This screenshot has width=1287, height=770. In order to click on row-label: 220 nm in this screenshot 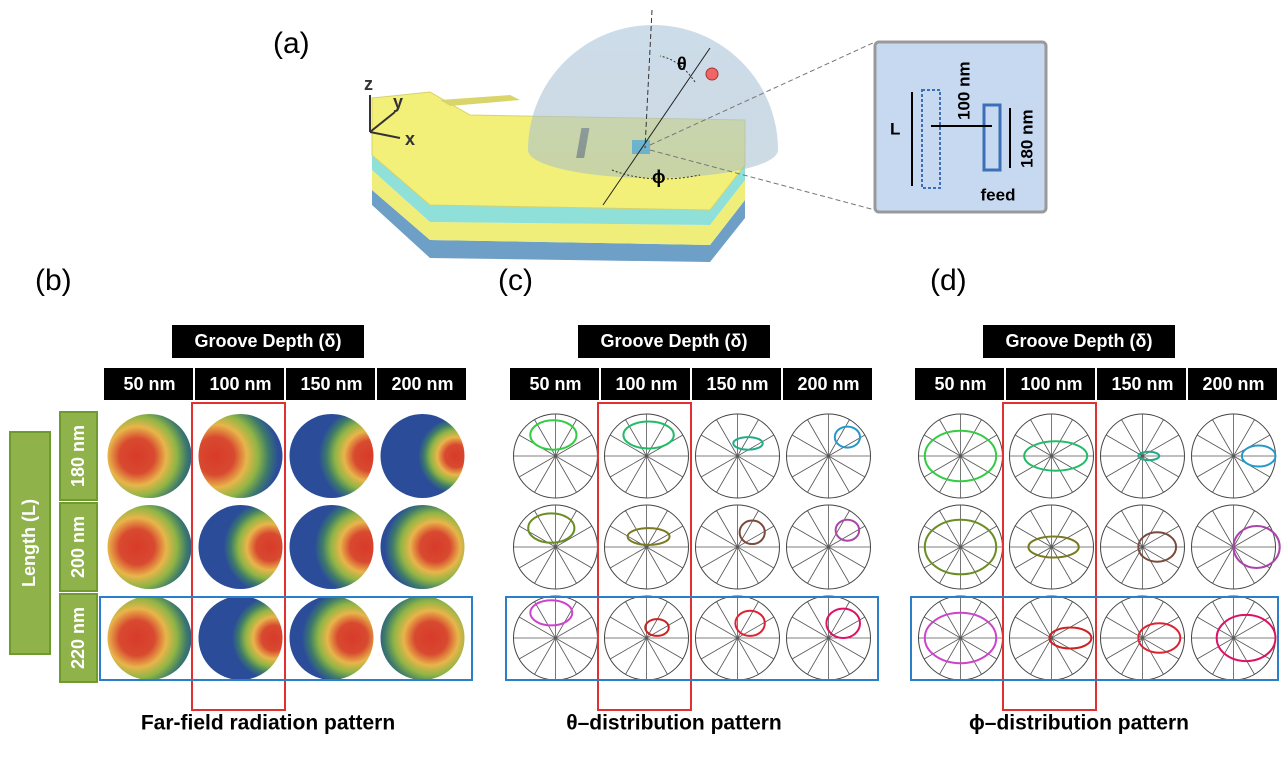, I will do `click(78, 638)`.